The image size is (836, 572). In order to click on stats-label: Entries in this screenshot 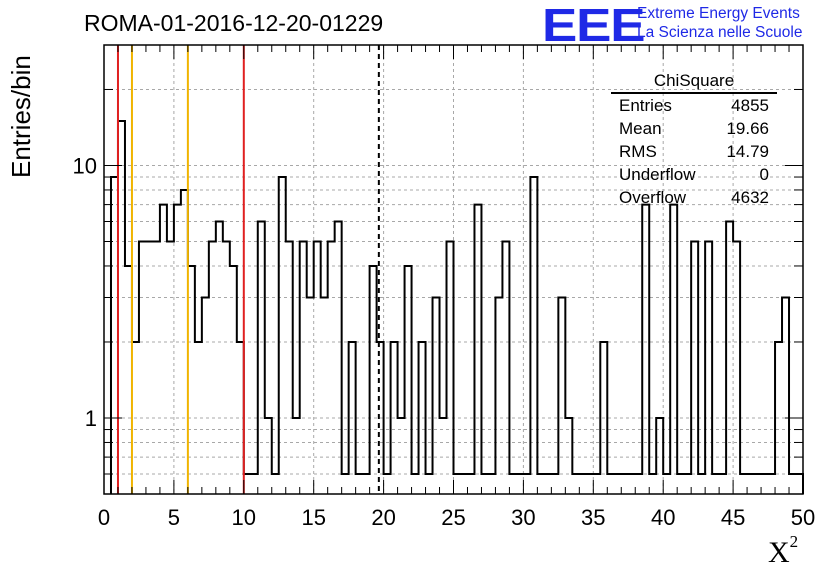, I will do `click(645, 105)`.